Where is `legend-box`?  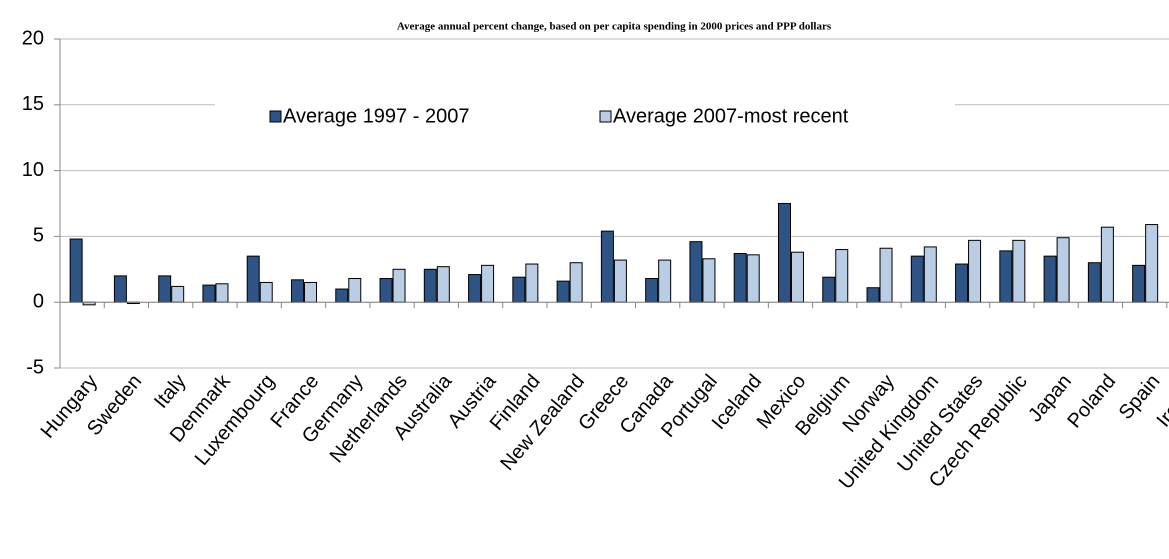
legend-box is located at coordinates (585, 131).